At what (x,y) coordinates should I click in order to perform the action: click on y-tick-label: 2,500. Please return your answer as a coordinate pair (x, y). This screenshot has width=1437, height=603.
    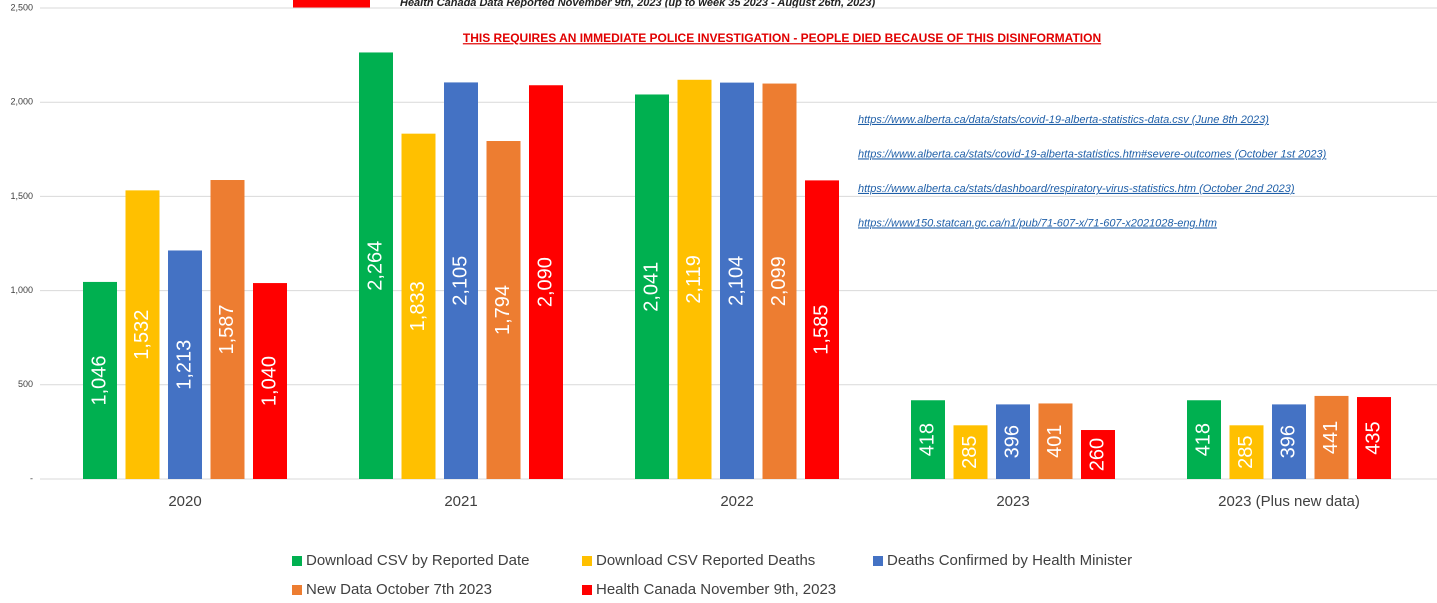
    Looking at the image, I should click on (21, 7).